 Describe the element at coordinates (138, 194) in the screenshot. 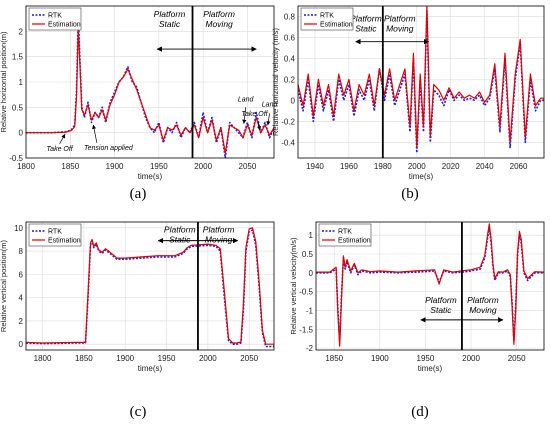

I see `panel-label-a: (a)` at that location.